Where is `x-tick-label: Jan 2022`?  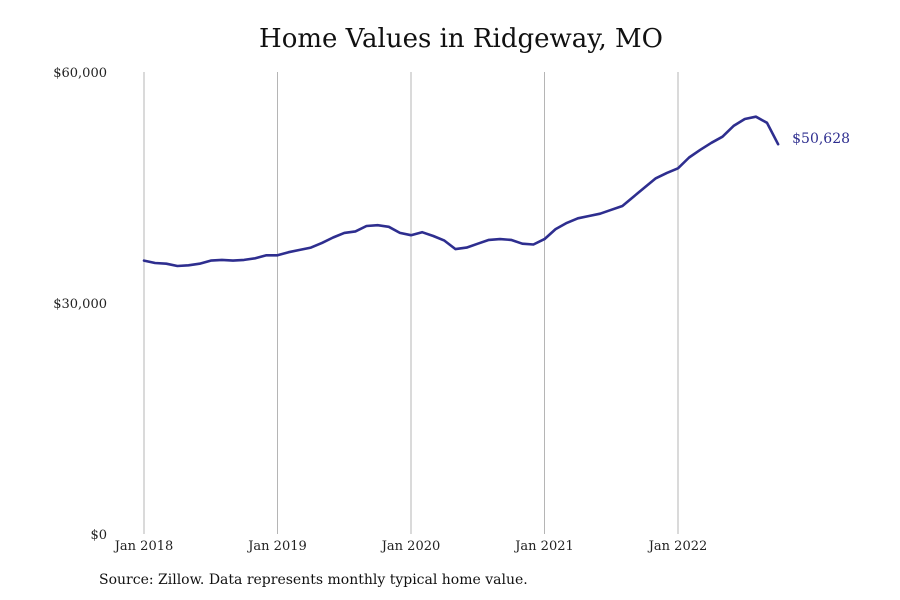 x-tick-label: Jan 2022 is located at coordinates (677, 546).